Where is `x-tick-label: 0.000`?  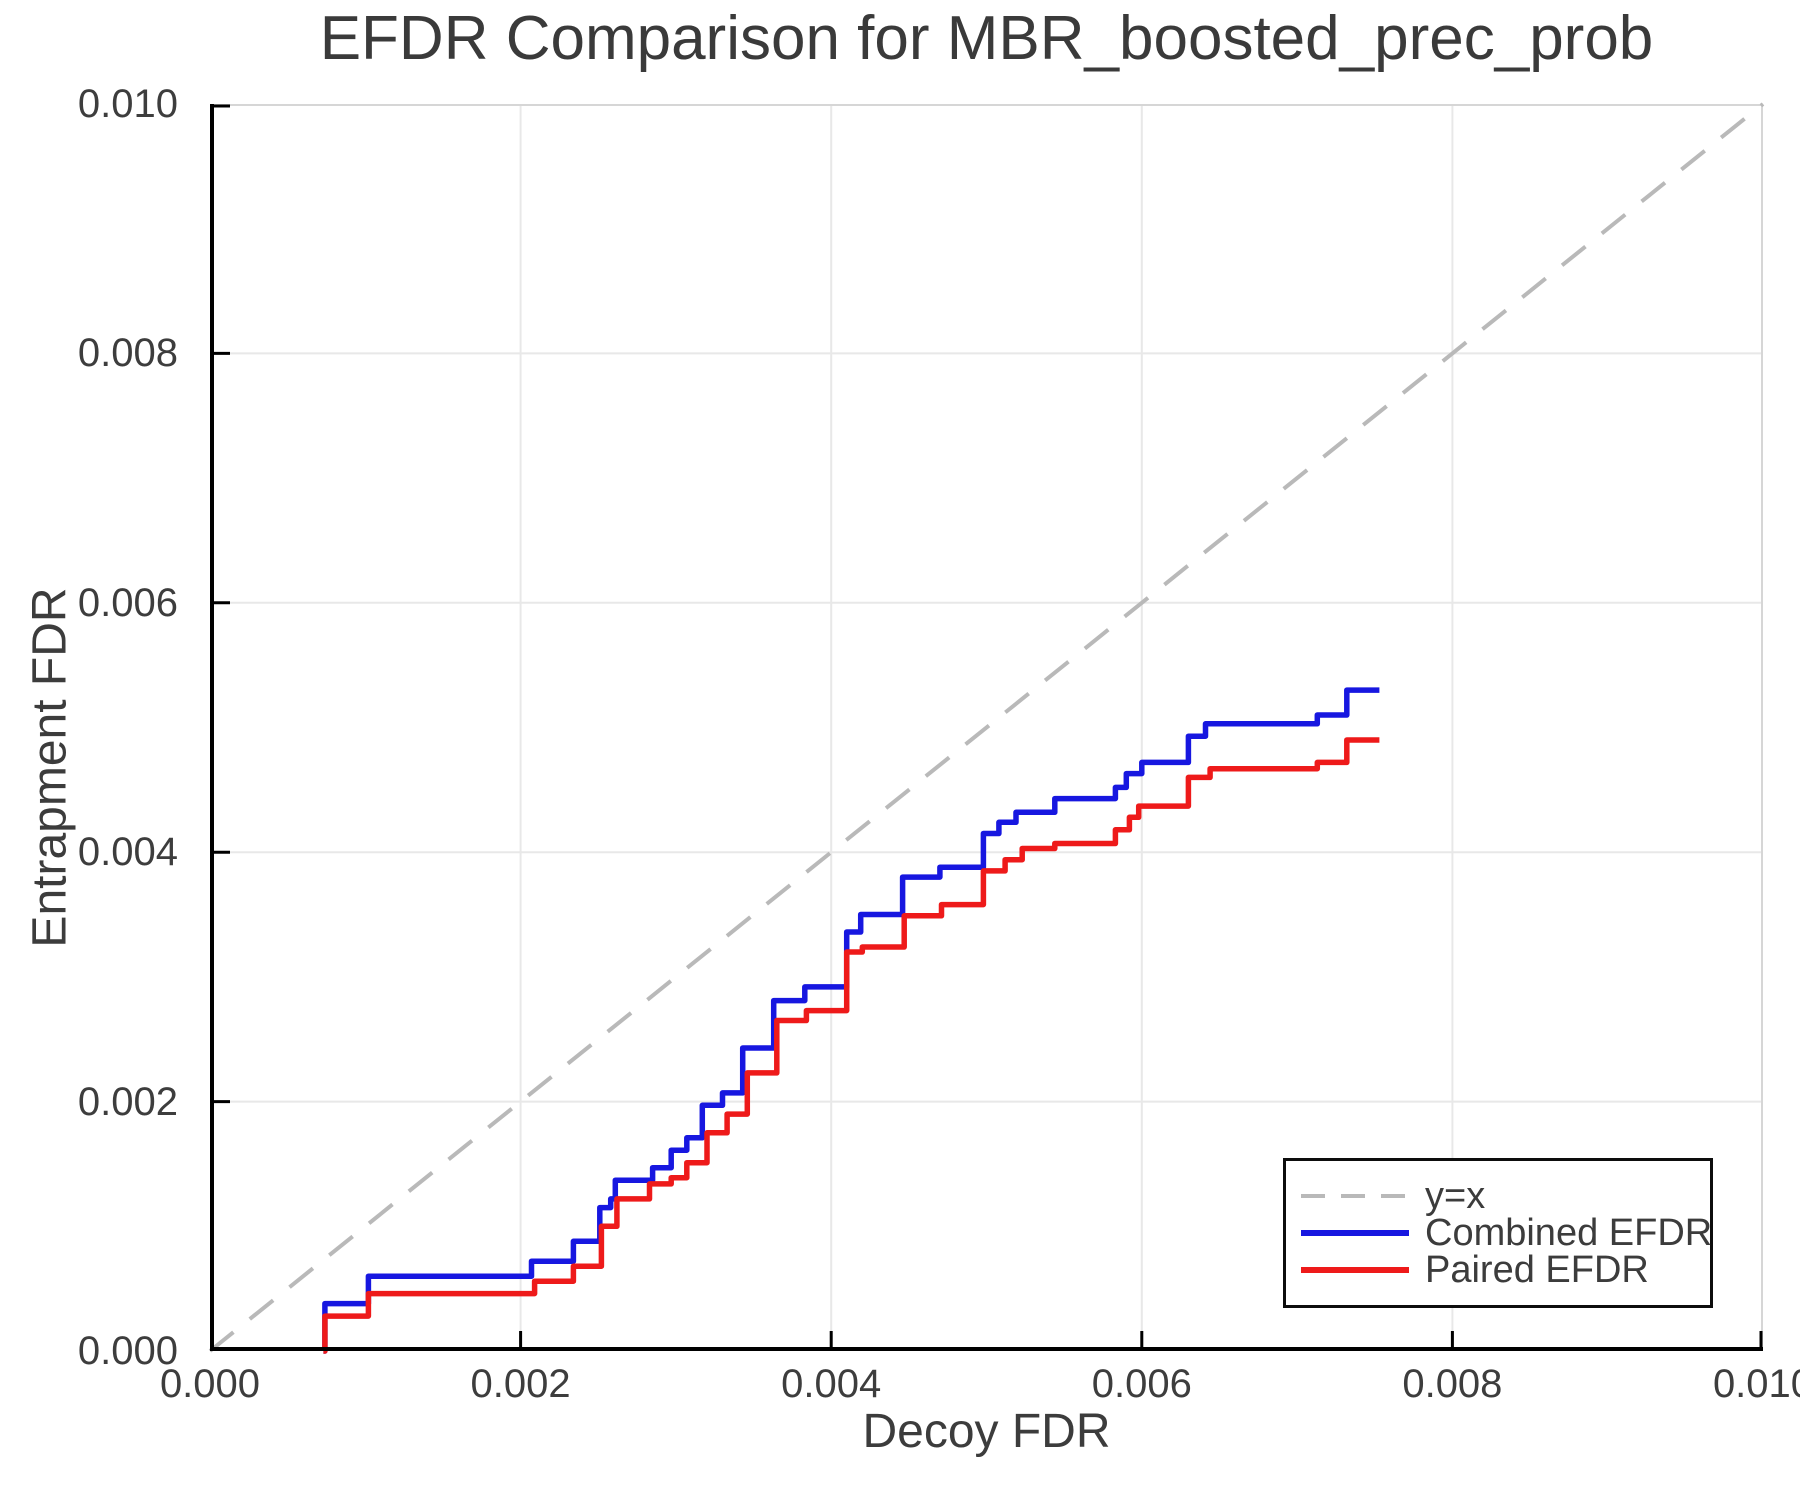
x-tick-label: 0.000 is located at coordinates (210, 1384).